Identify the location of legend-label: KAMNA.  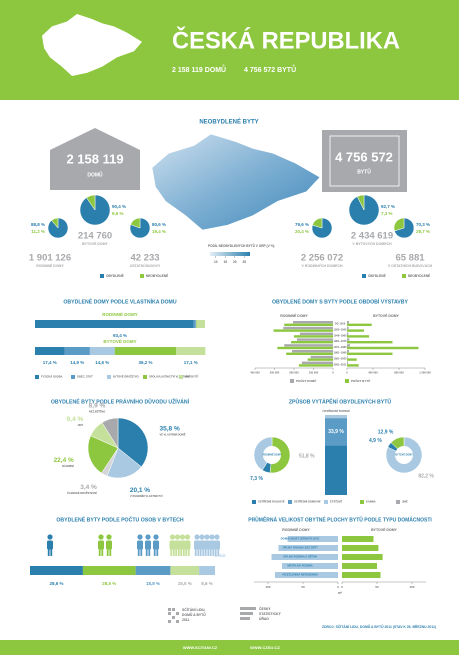
(371, 502).